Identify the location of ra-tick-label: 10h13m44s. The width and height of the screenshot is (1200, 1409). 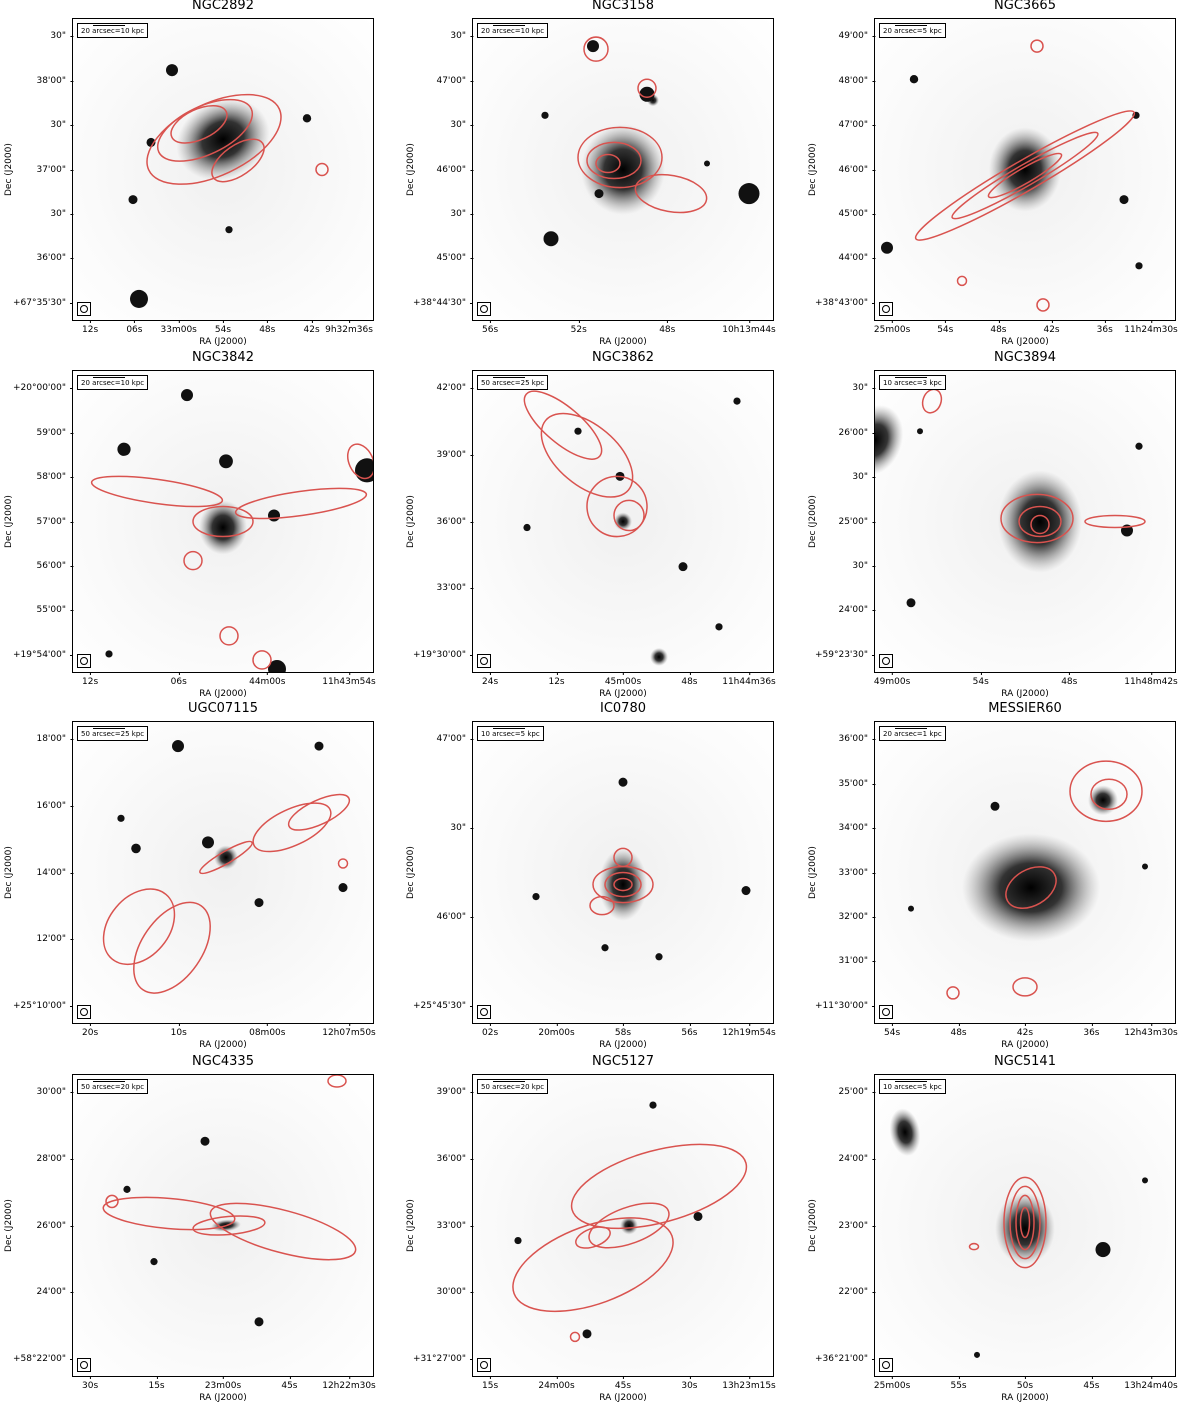
(749, 327).